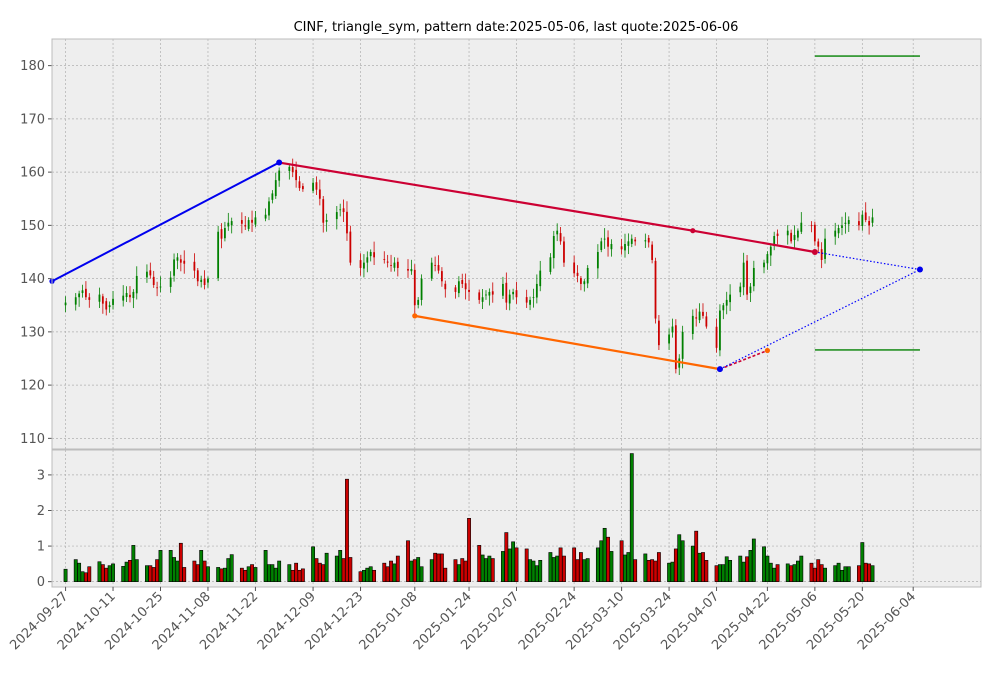 Image resolution: width=1001 pixels, height=678 pixels. What do you see at coordinates (32, 386) in the screenshot?
I see `price-tick-label: 120` at bounding box center [32, 386].